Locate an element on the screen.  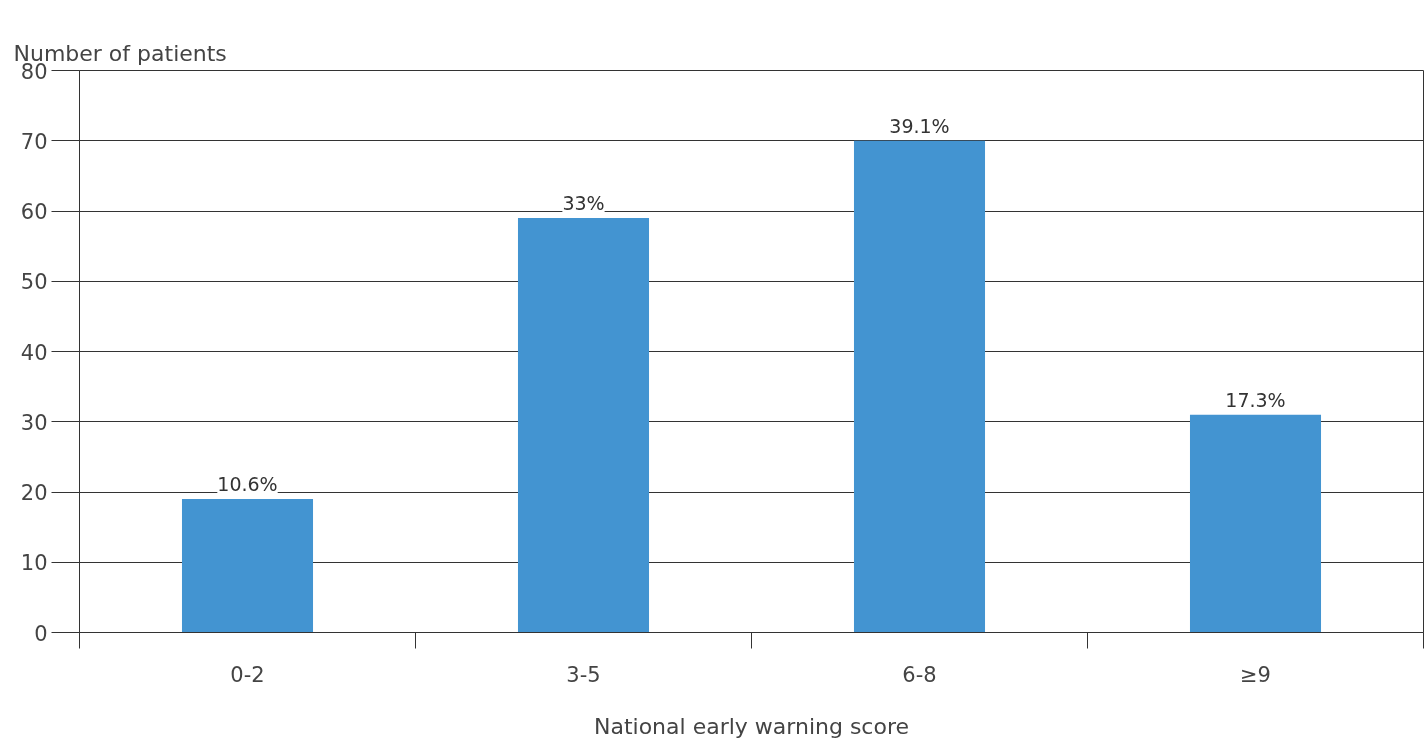
y-tick-label: 40 is located at coordinates (34, 352).